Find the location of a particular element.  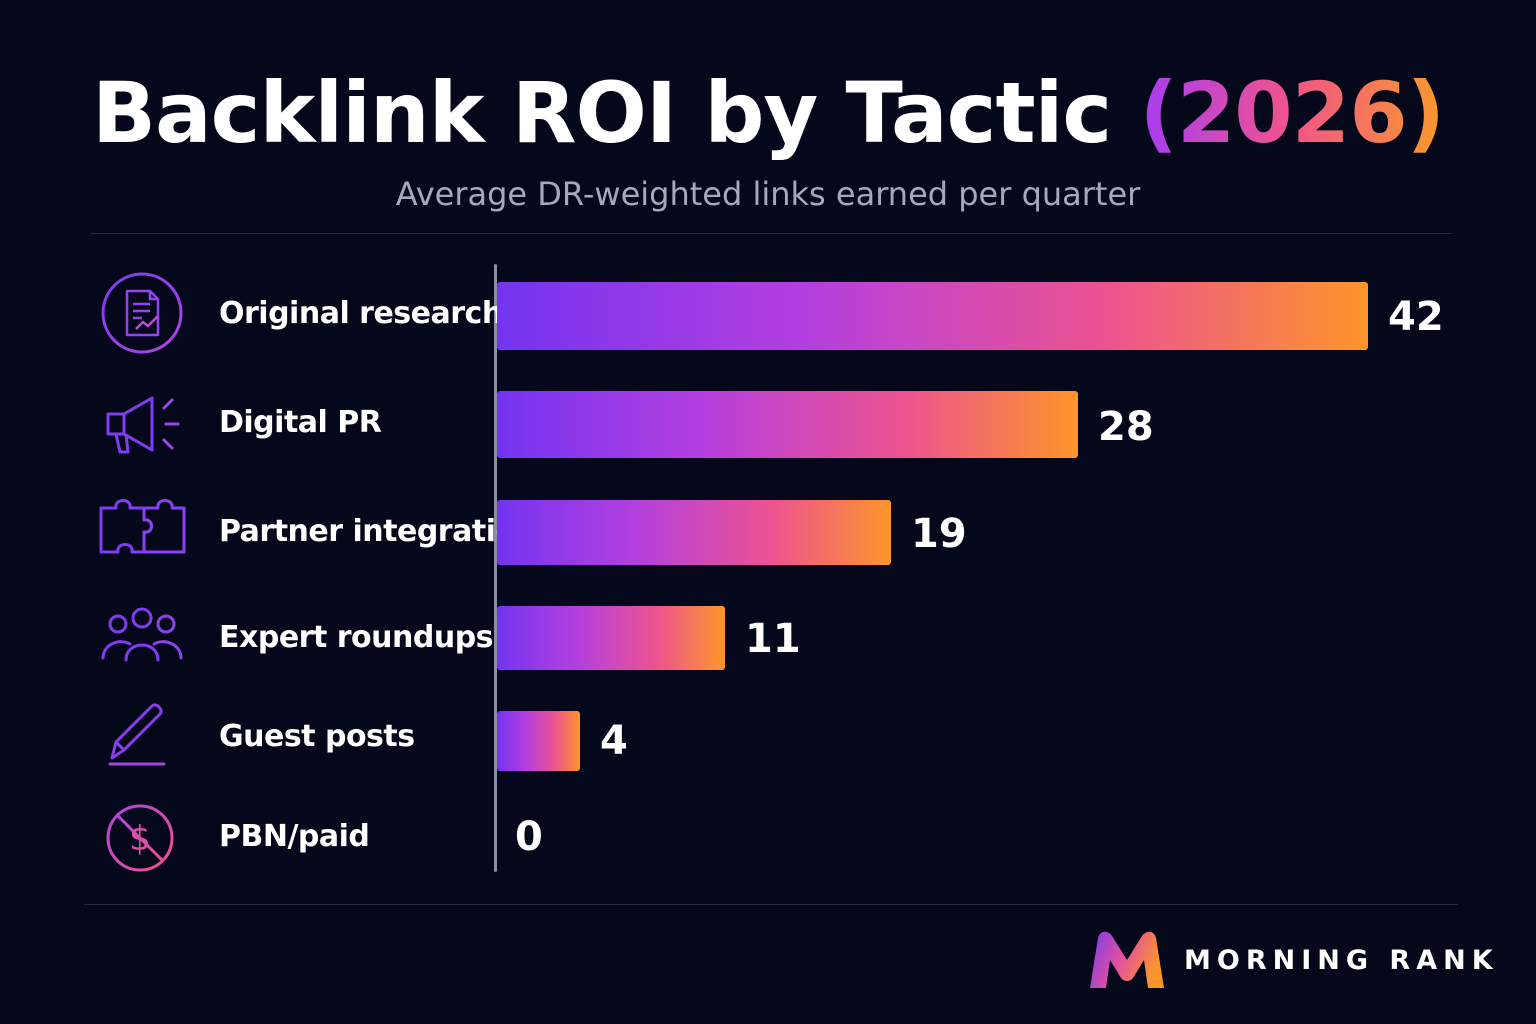

y-axis-line is located at coordinates (495, 568).